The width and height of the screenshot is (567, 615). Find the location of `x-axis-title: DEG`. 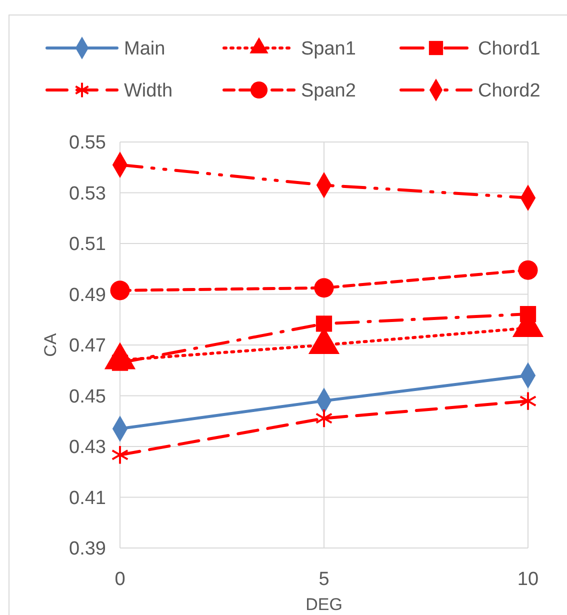

x-axis-title: DEG is located at coordinates (324, 604).